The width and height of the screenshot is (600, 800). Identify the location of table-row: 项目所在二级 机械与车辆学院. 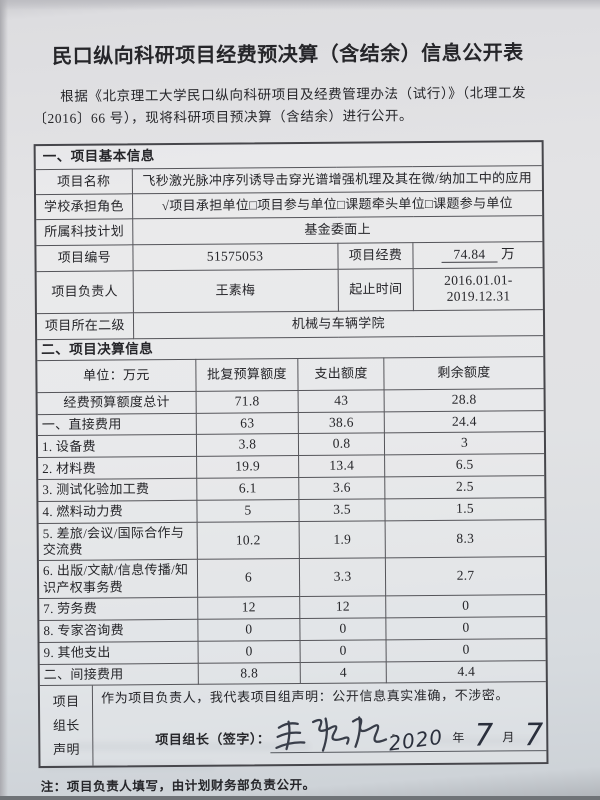
(290, 324).